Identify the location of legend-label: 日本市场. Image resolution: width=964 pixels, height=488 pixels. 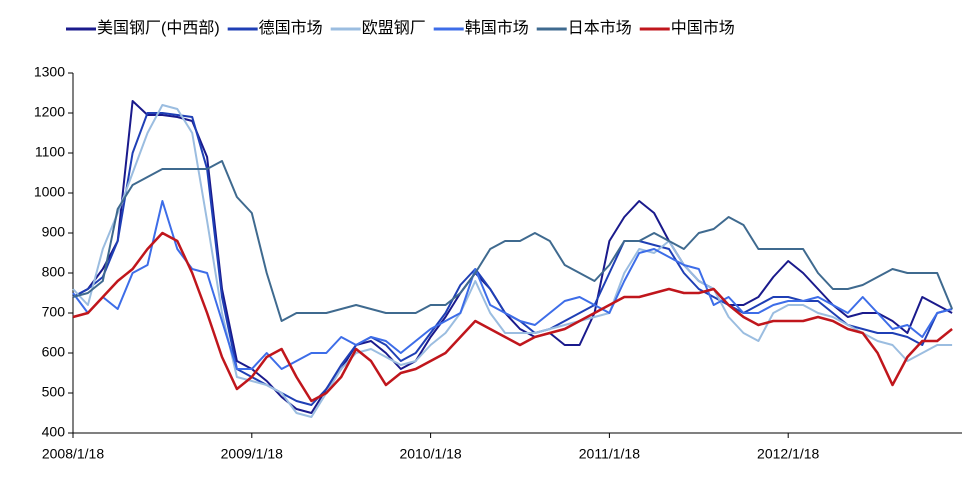
(600, 28).